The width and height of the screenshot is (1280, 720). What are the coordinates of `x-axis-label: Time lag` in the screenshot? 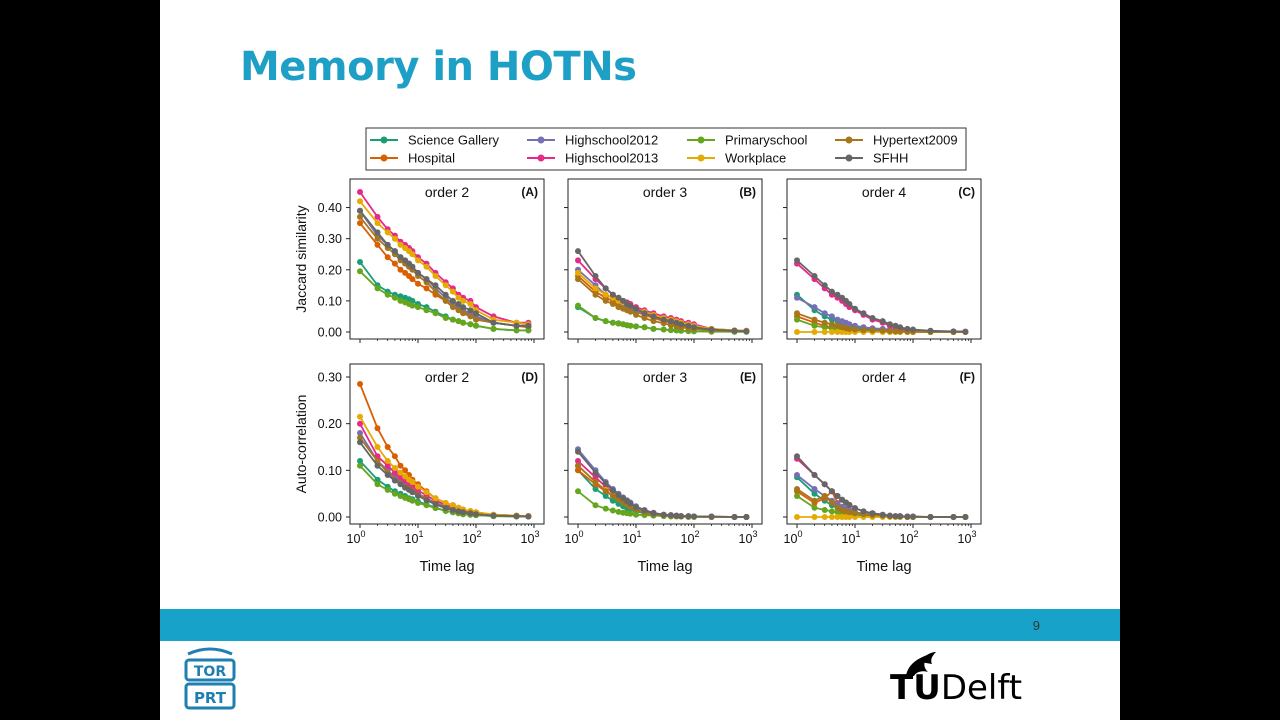 It's located at (446, 567).